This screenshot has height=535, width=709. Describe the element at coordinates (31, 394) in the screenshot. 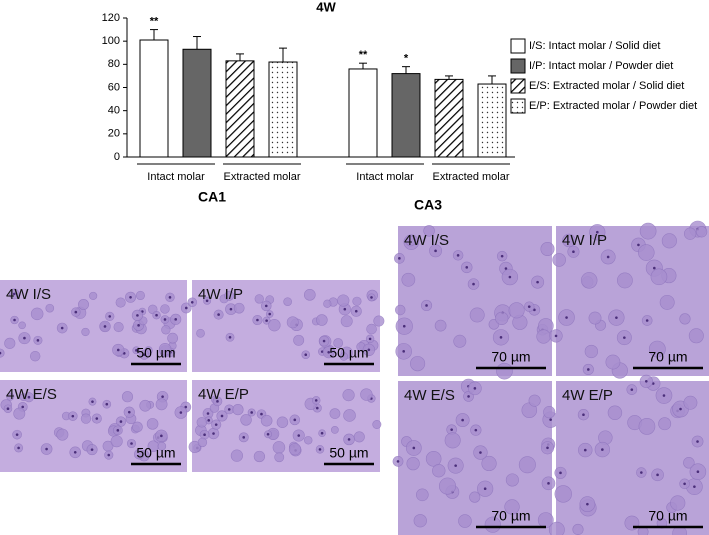

I see `panel-label: 4W E/S` at that location.